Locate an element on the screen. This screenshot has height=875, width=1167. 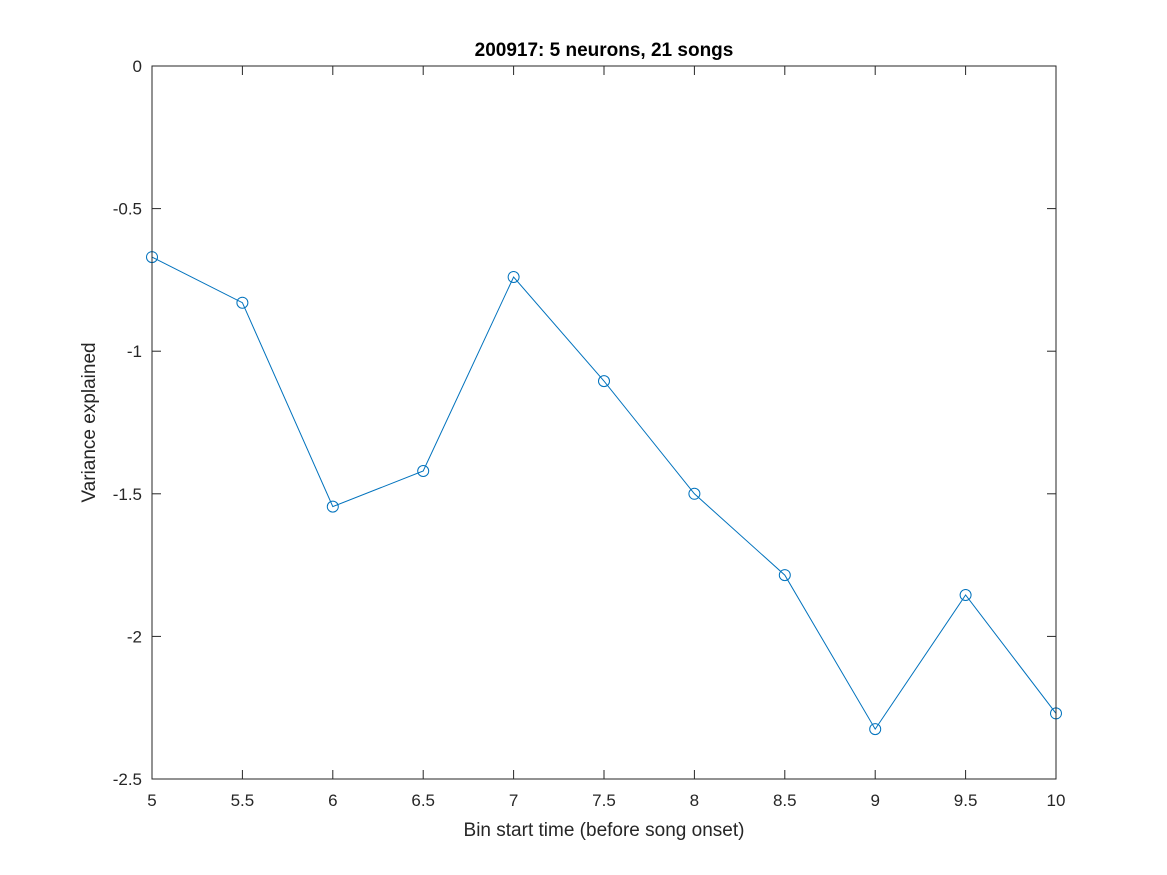
x-tick-label: 6.5 is located at coordinates (423, 800).